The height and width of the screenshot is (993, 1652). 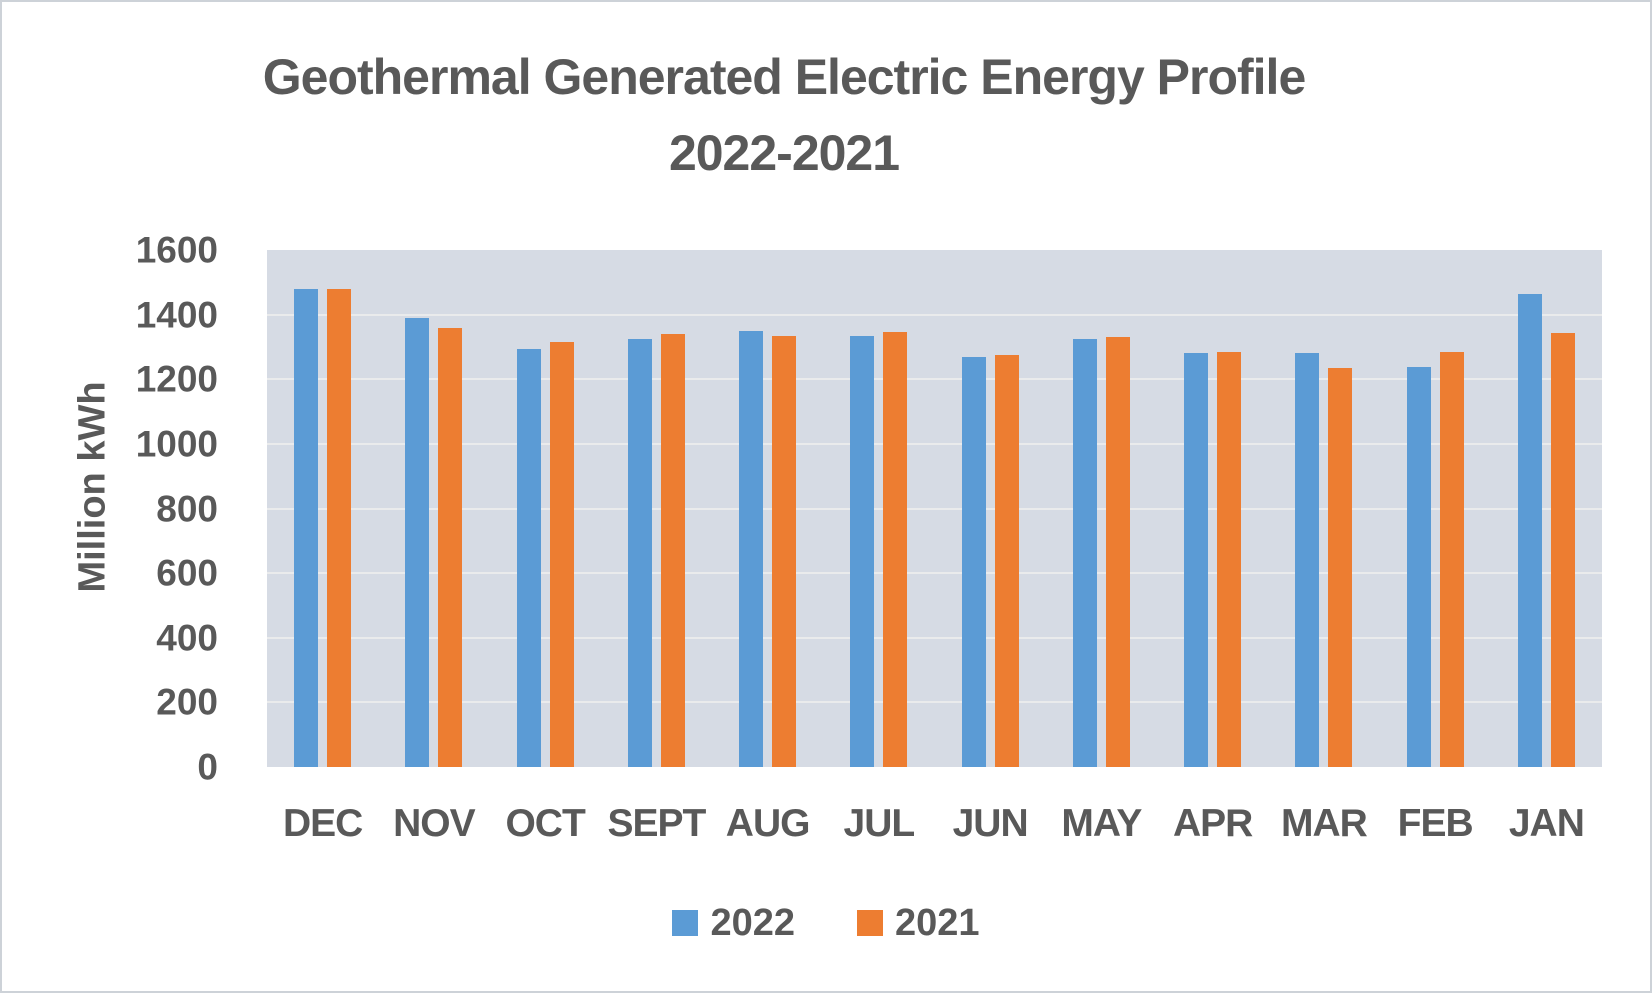 I want to click on y-tick-label: 0, so click(x=207, y=767).